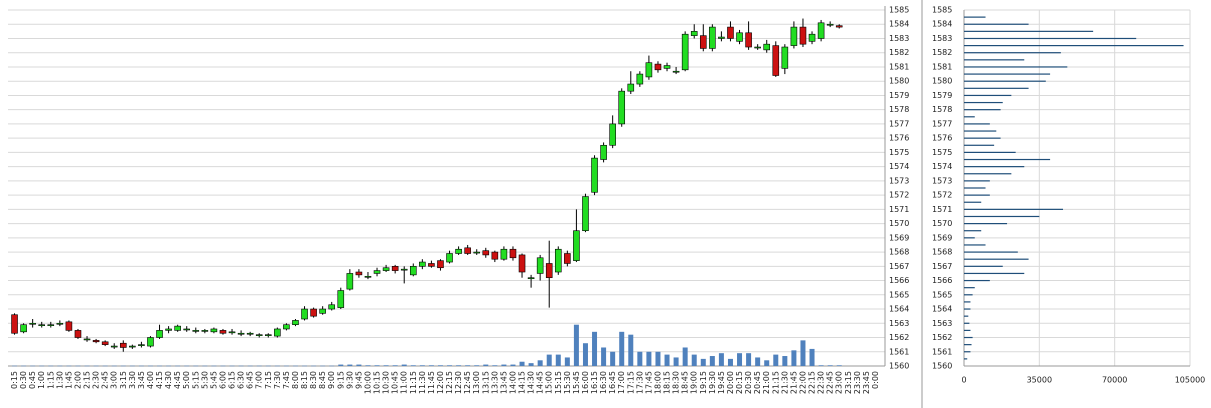 The image size is (1211, 408). I want to click on x-tick-label: 10:45, so click(395, 382).